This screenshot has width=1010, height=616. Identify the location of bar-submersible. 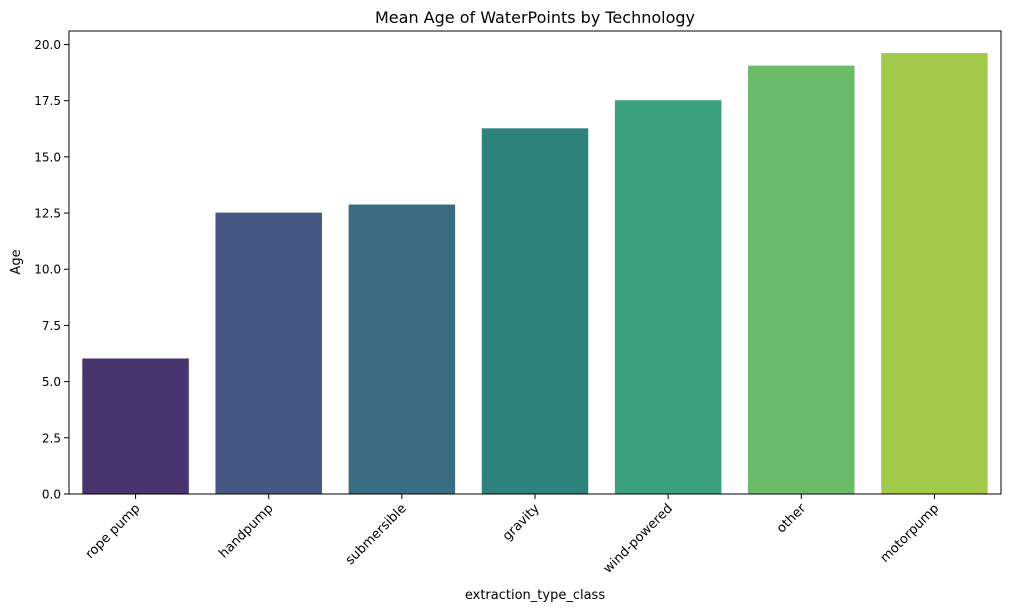
(402, 349).